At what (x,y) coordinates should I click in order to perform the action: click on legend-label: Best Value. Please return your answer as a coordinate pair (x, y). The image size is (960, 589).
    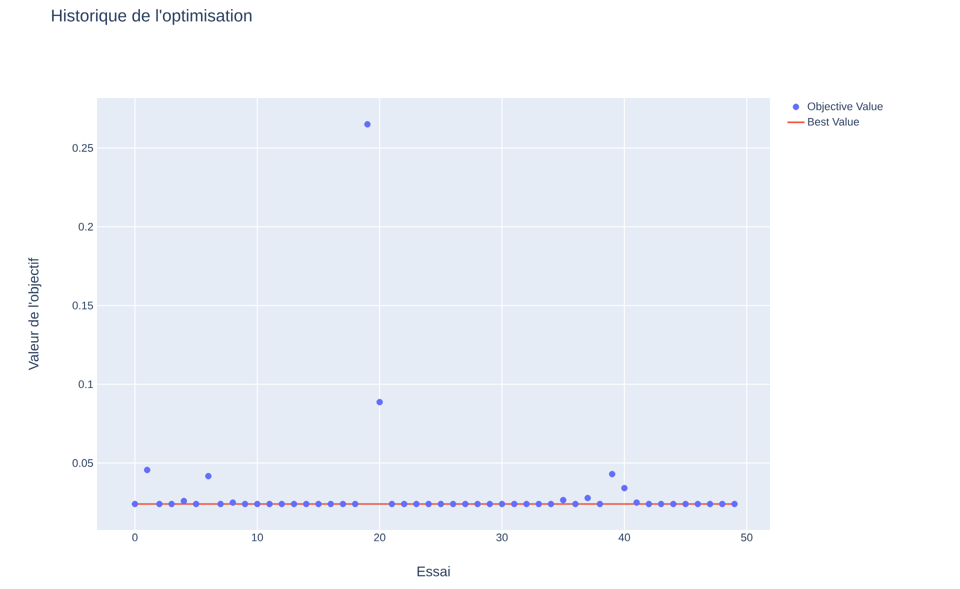
    Looking at the image, I should click on (833, 122).